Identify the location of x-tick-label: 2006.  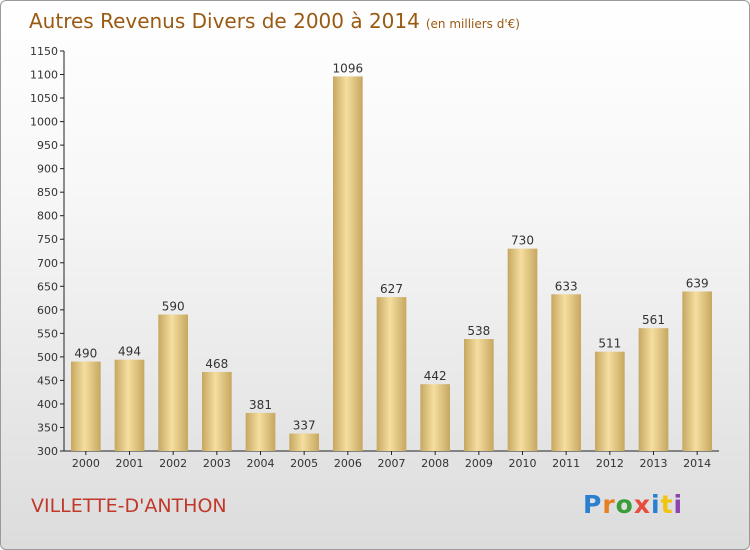
(348, 463).